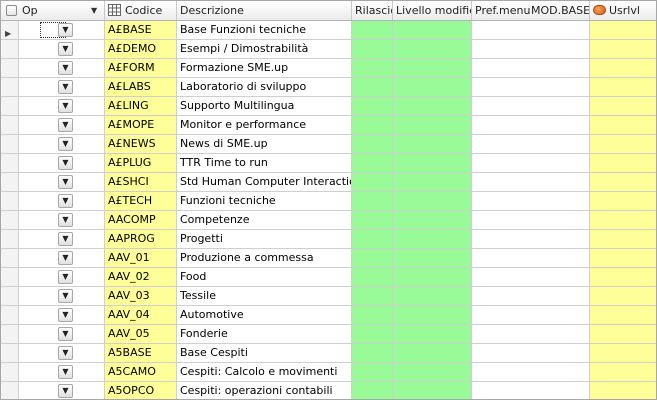 The height and width of the screenshot is (400, 657). I want to click on table-row: ▼ A£TECH Funzioni tecniche, so click(328, 201).